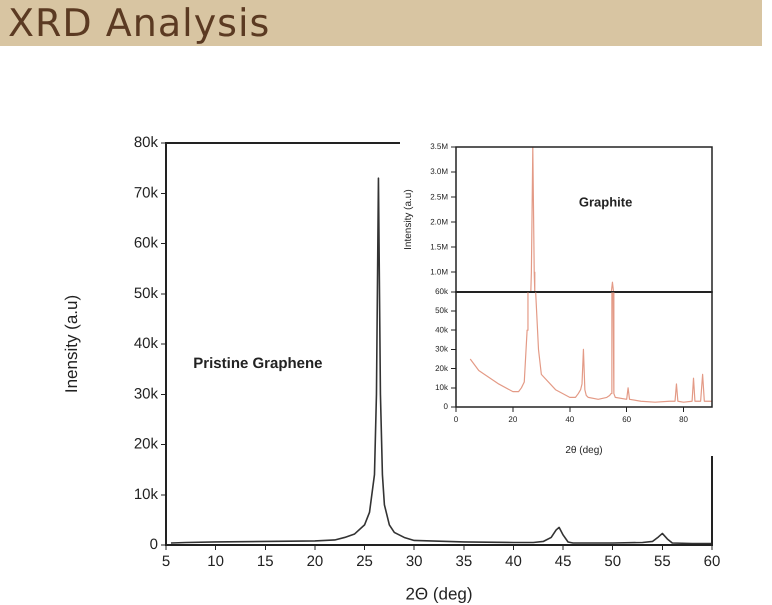 This screenshot has height=605, width=772. I want to click on y-tick-label: 1.0M, so click(439, 271).